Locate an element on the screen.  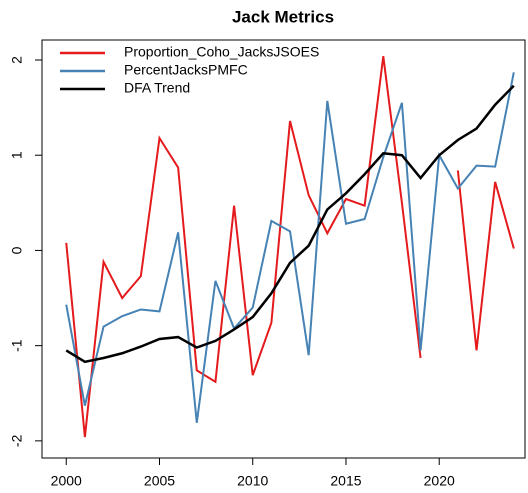
y-tick-label: -1 is located at coordinates (17, 345).